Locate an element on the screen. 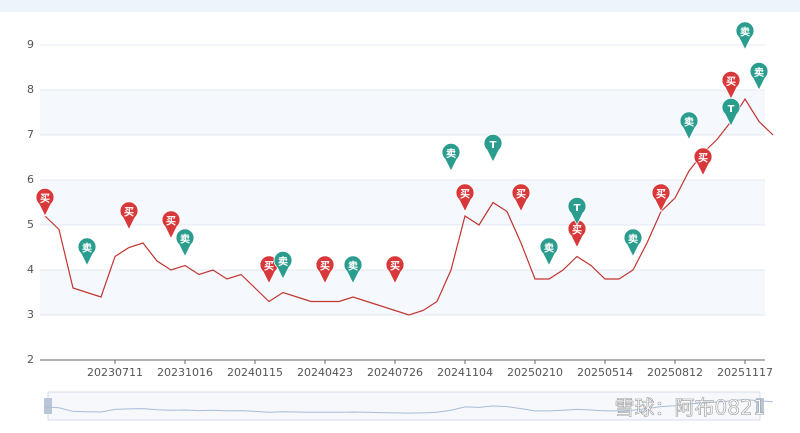 Image resolution: width=800 pixels, height=433 pixels. data-zoom is located at coordinates (404, 406).